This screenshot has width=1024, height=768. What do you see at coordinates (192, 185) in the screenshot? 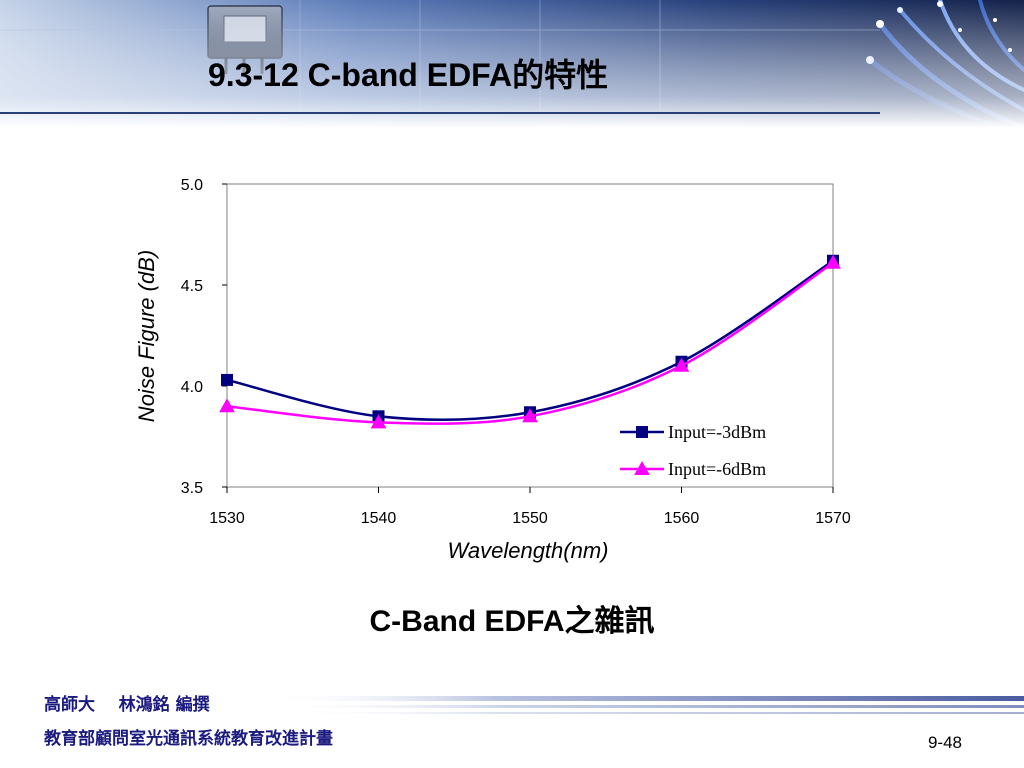
I see `y-tick-label: 5.0` at bounding box center [192, 185].